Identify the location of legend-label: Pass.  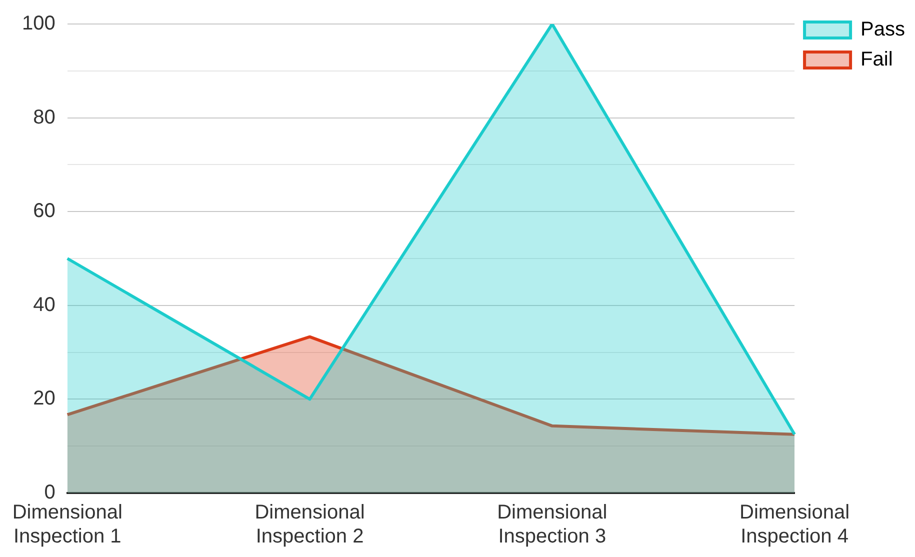
(883, 29).